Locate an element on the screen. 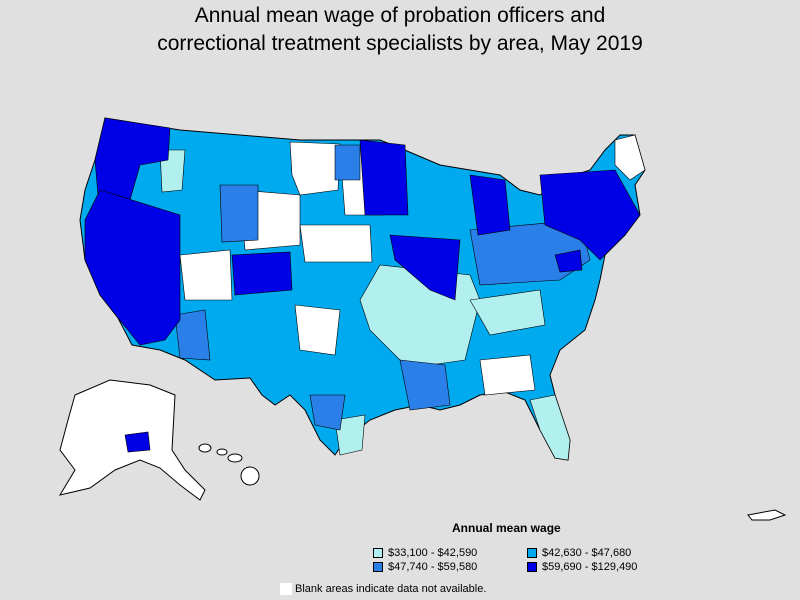 This screenshot has width=800, height=600. band-4-area-anchorage is located at coordinates (137, 442).